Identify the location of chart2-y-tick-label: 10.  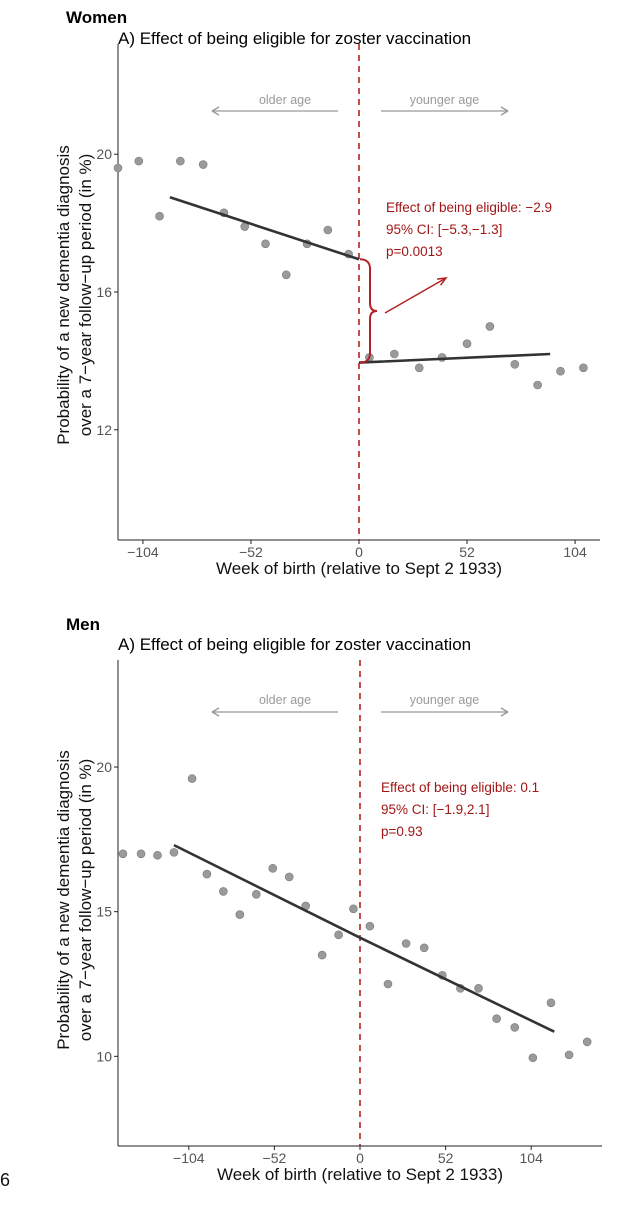
(104, 1056).